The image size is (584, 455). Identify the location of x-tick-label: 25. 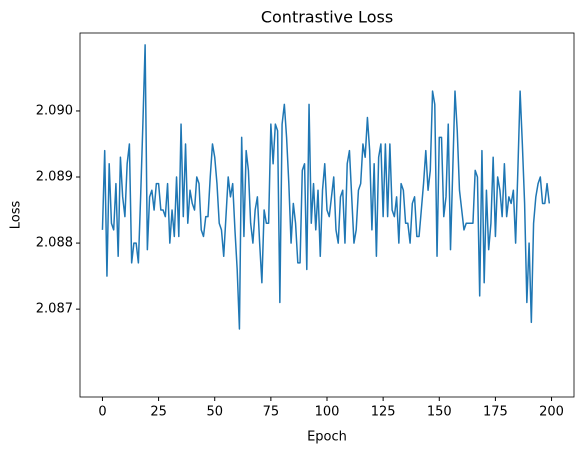
(158, 412).